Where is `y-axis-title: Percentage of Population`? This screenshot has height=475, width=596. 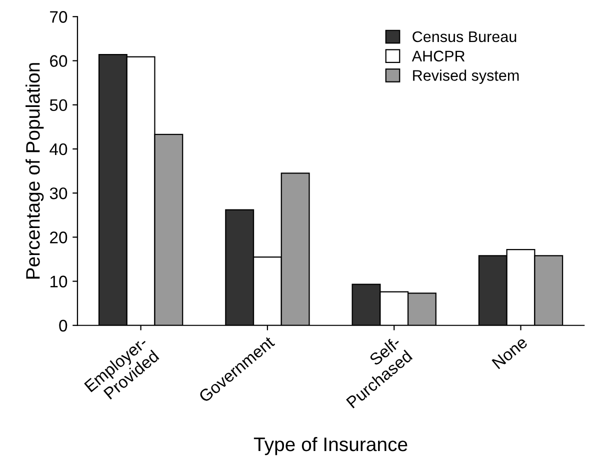
y-axis-title: Percentage of Population is located at coordinates (35, 171).